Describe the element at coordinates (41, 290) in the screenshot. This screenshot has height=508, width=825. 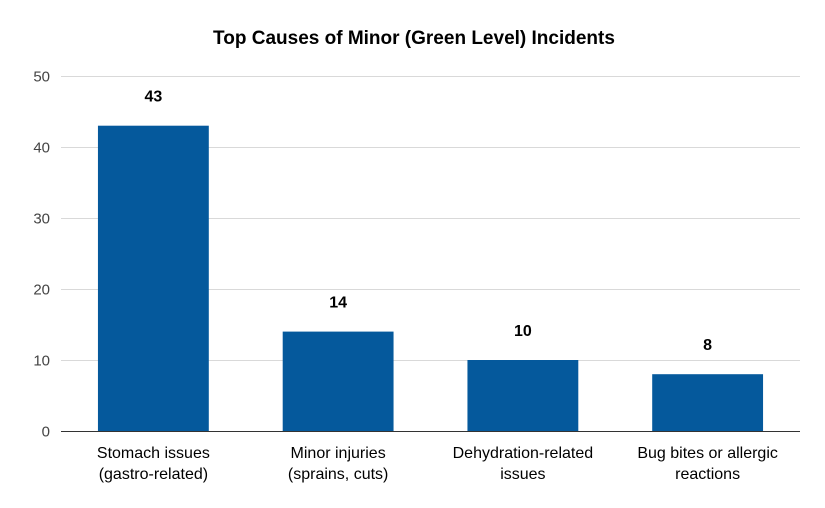
I see `y-tick-label: 20` at that location.